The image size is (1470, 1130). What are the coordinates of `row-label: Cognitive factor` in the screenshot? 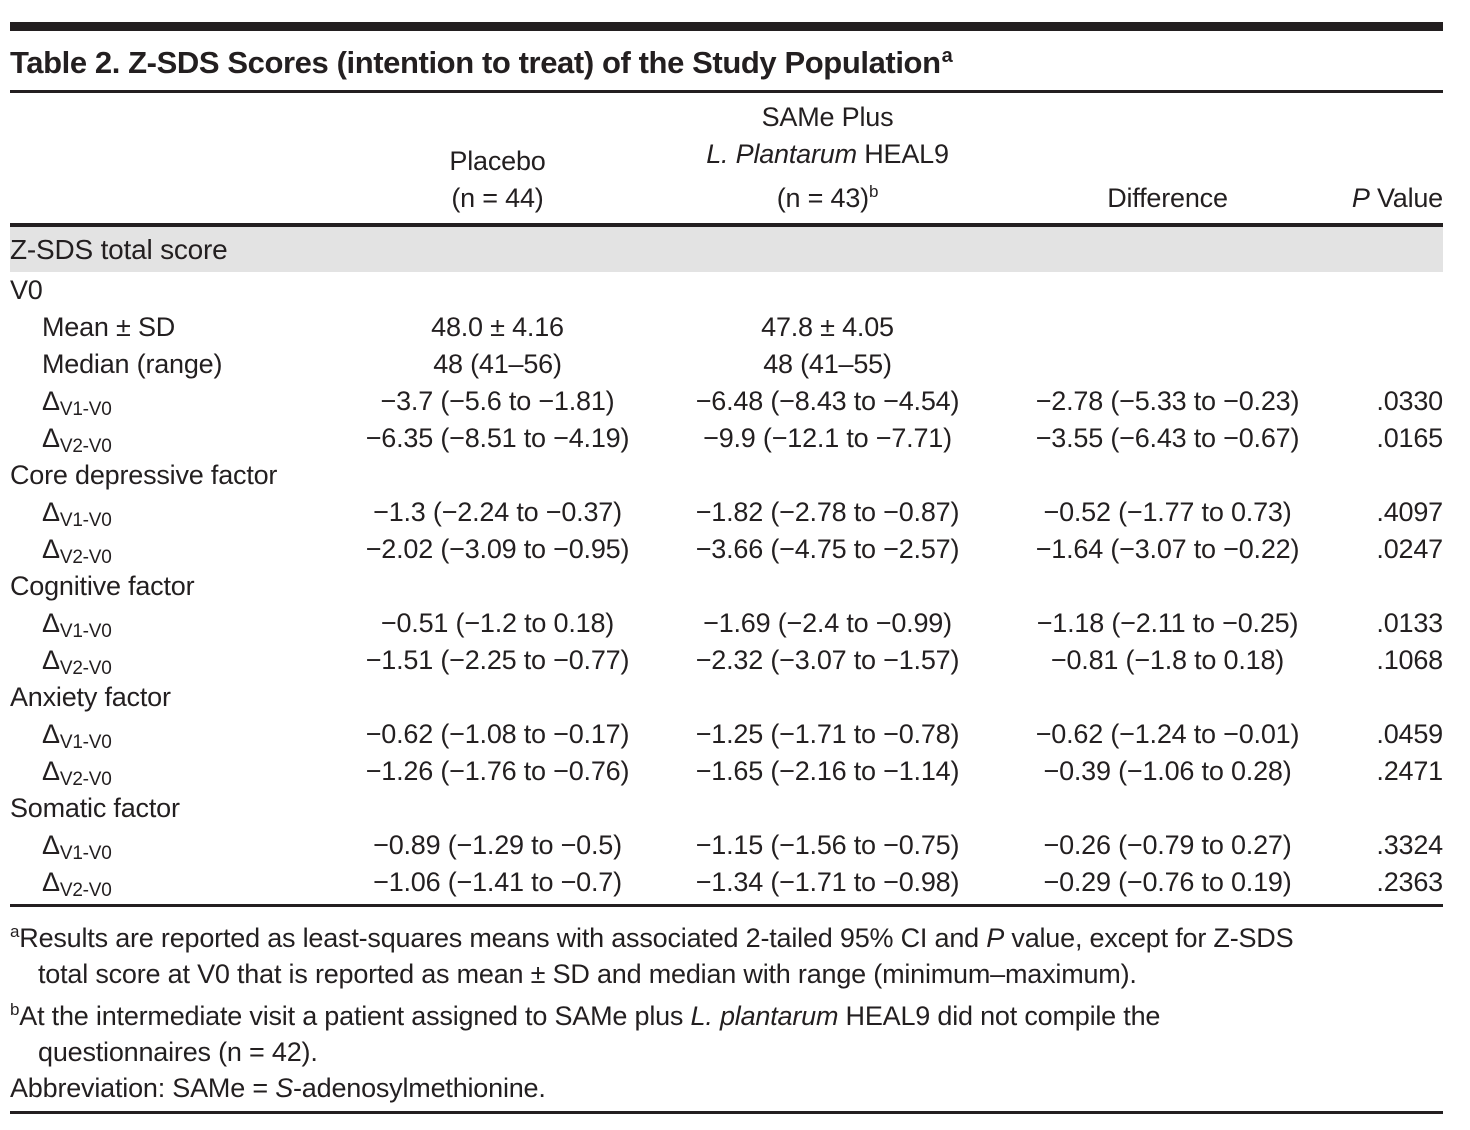 It's located at (102, 586).